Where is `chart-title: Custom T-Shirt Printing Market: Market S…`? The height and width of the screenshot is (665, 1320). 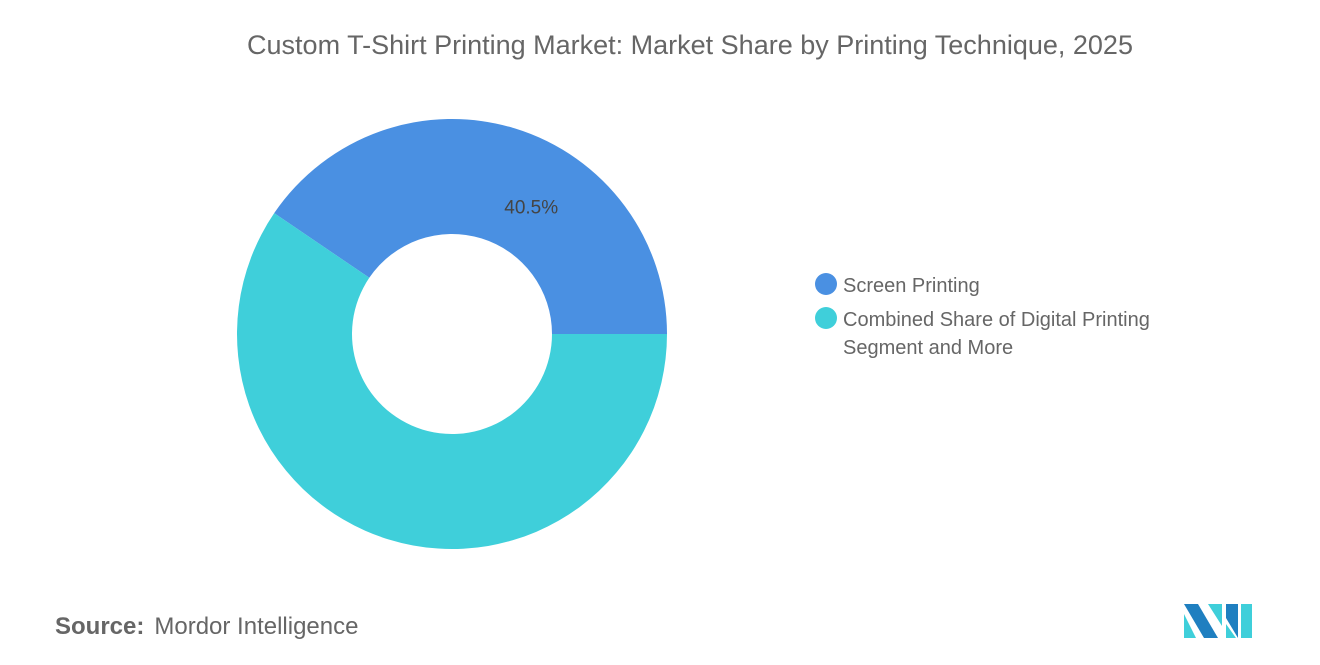
chart-title: Custom T-Shirt Printing Market: Market S… is located at coordinates (690, 45).